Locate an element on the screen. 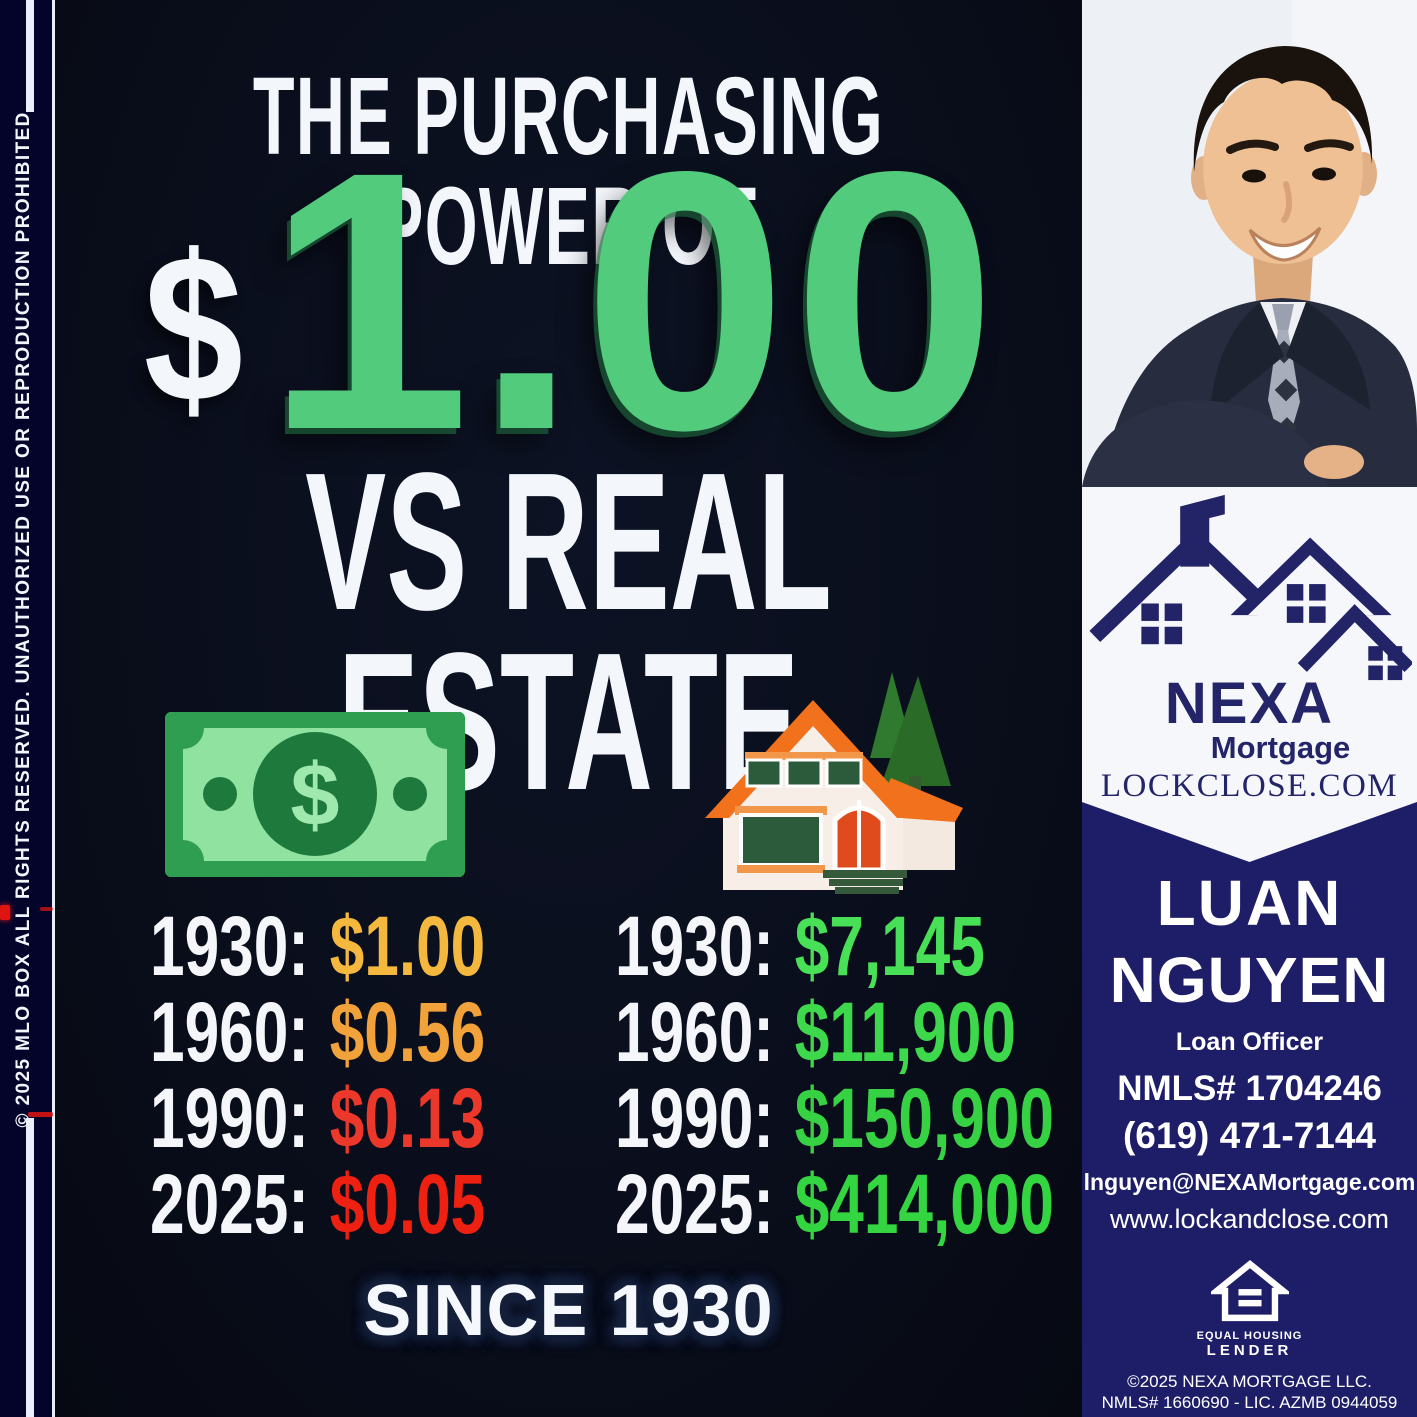 This screenshot has width=1417, height=1417. agent-last-name: NGUYEN is located at coordinates (1249, 980).